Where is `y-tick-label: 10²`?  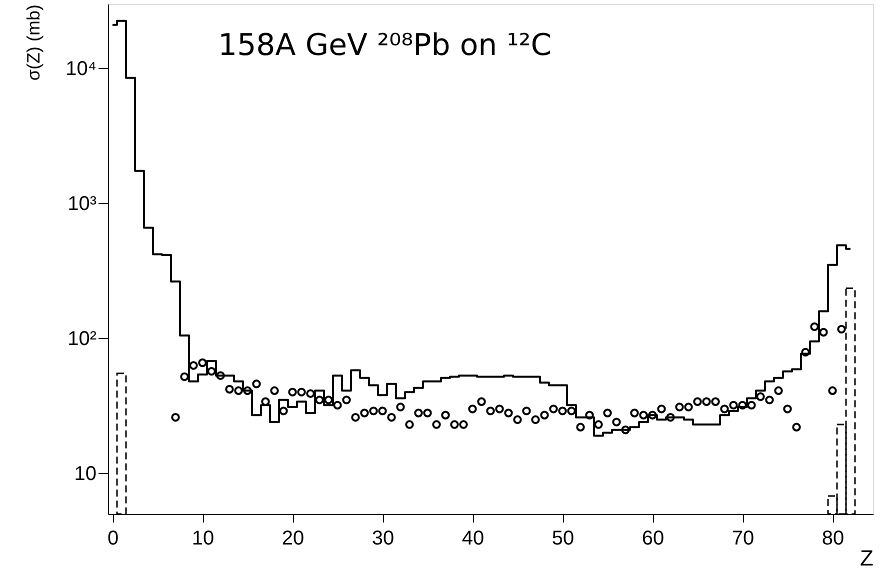 y-tick-label: 10² is located at coordinates (82, 339).